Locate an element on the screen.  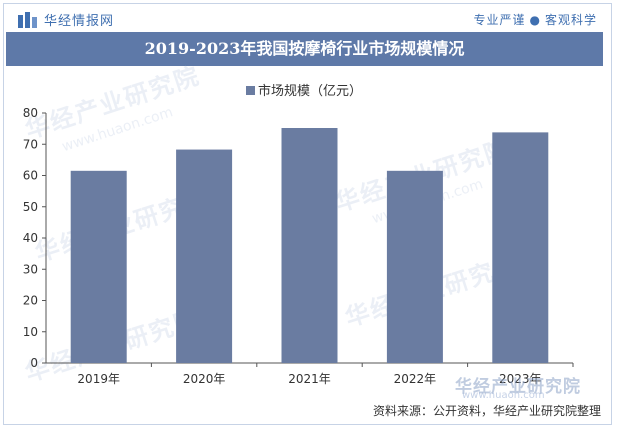
y-tick-label: 10 is located at coordinates (30, 332).